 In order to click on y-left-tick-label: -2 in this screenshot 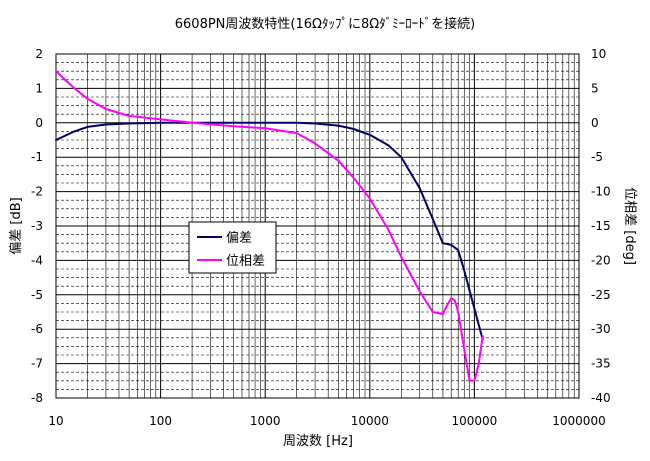, I will do `click(37, 192)`.